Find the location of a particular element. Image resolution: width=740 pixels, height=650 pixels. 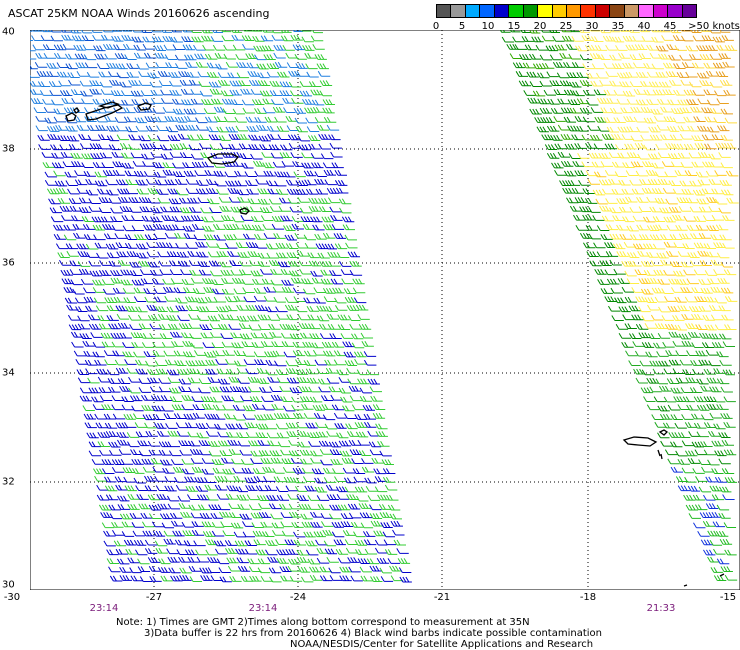

island-madeira is located at coordinates (640, 441).